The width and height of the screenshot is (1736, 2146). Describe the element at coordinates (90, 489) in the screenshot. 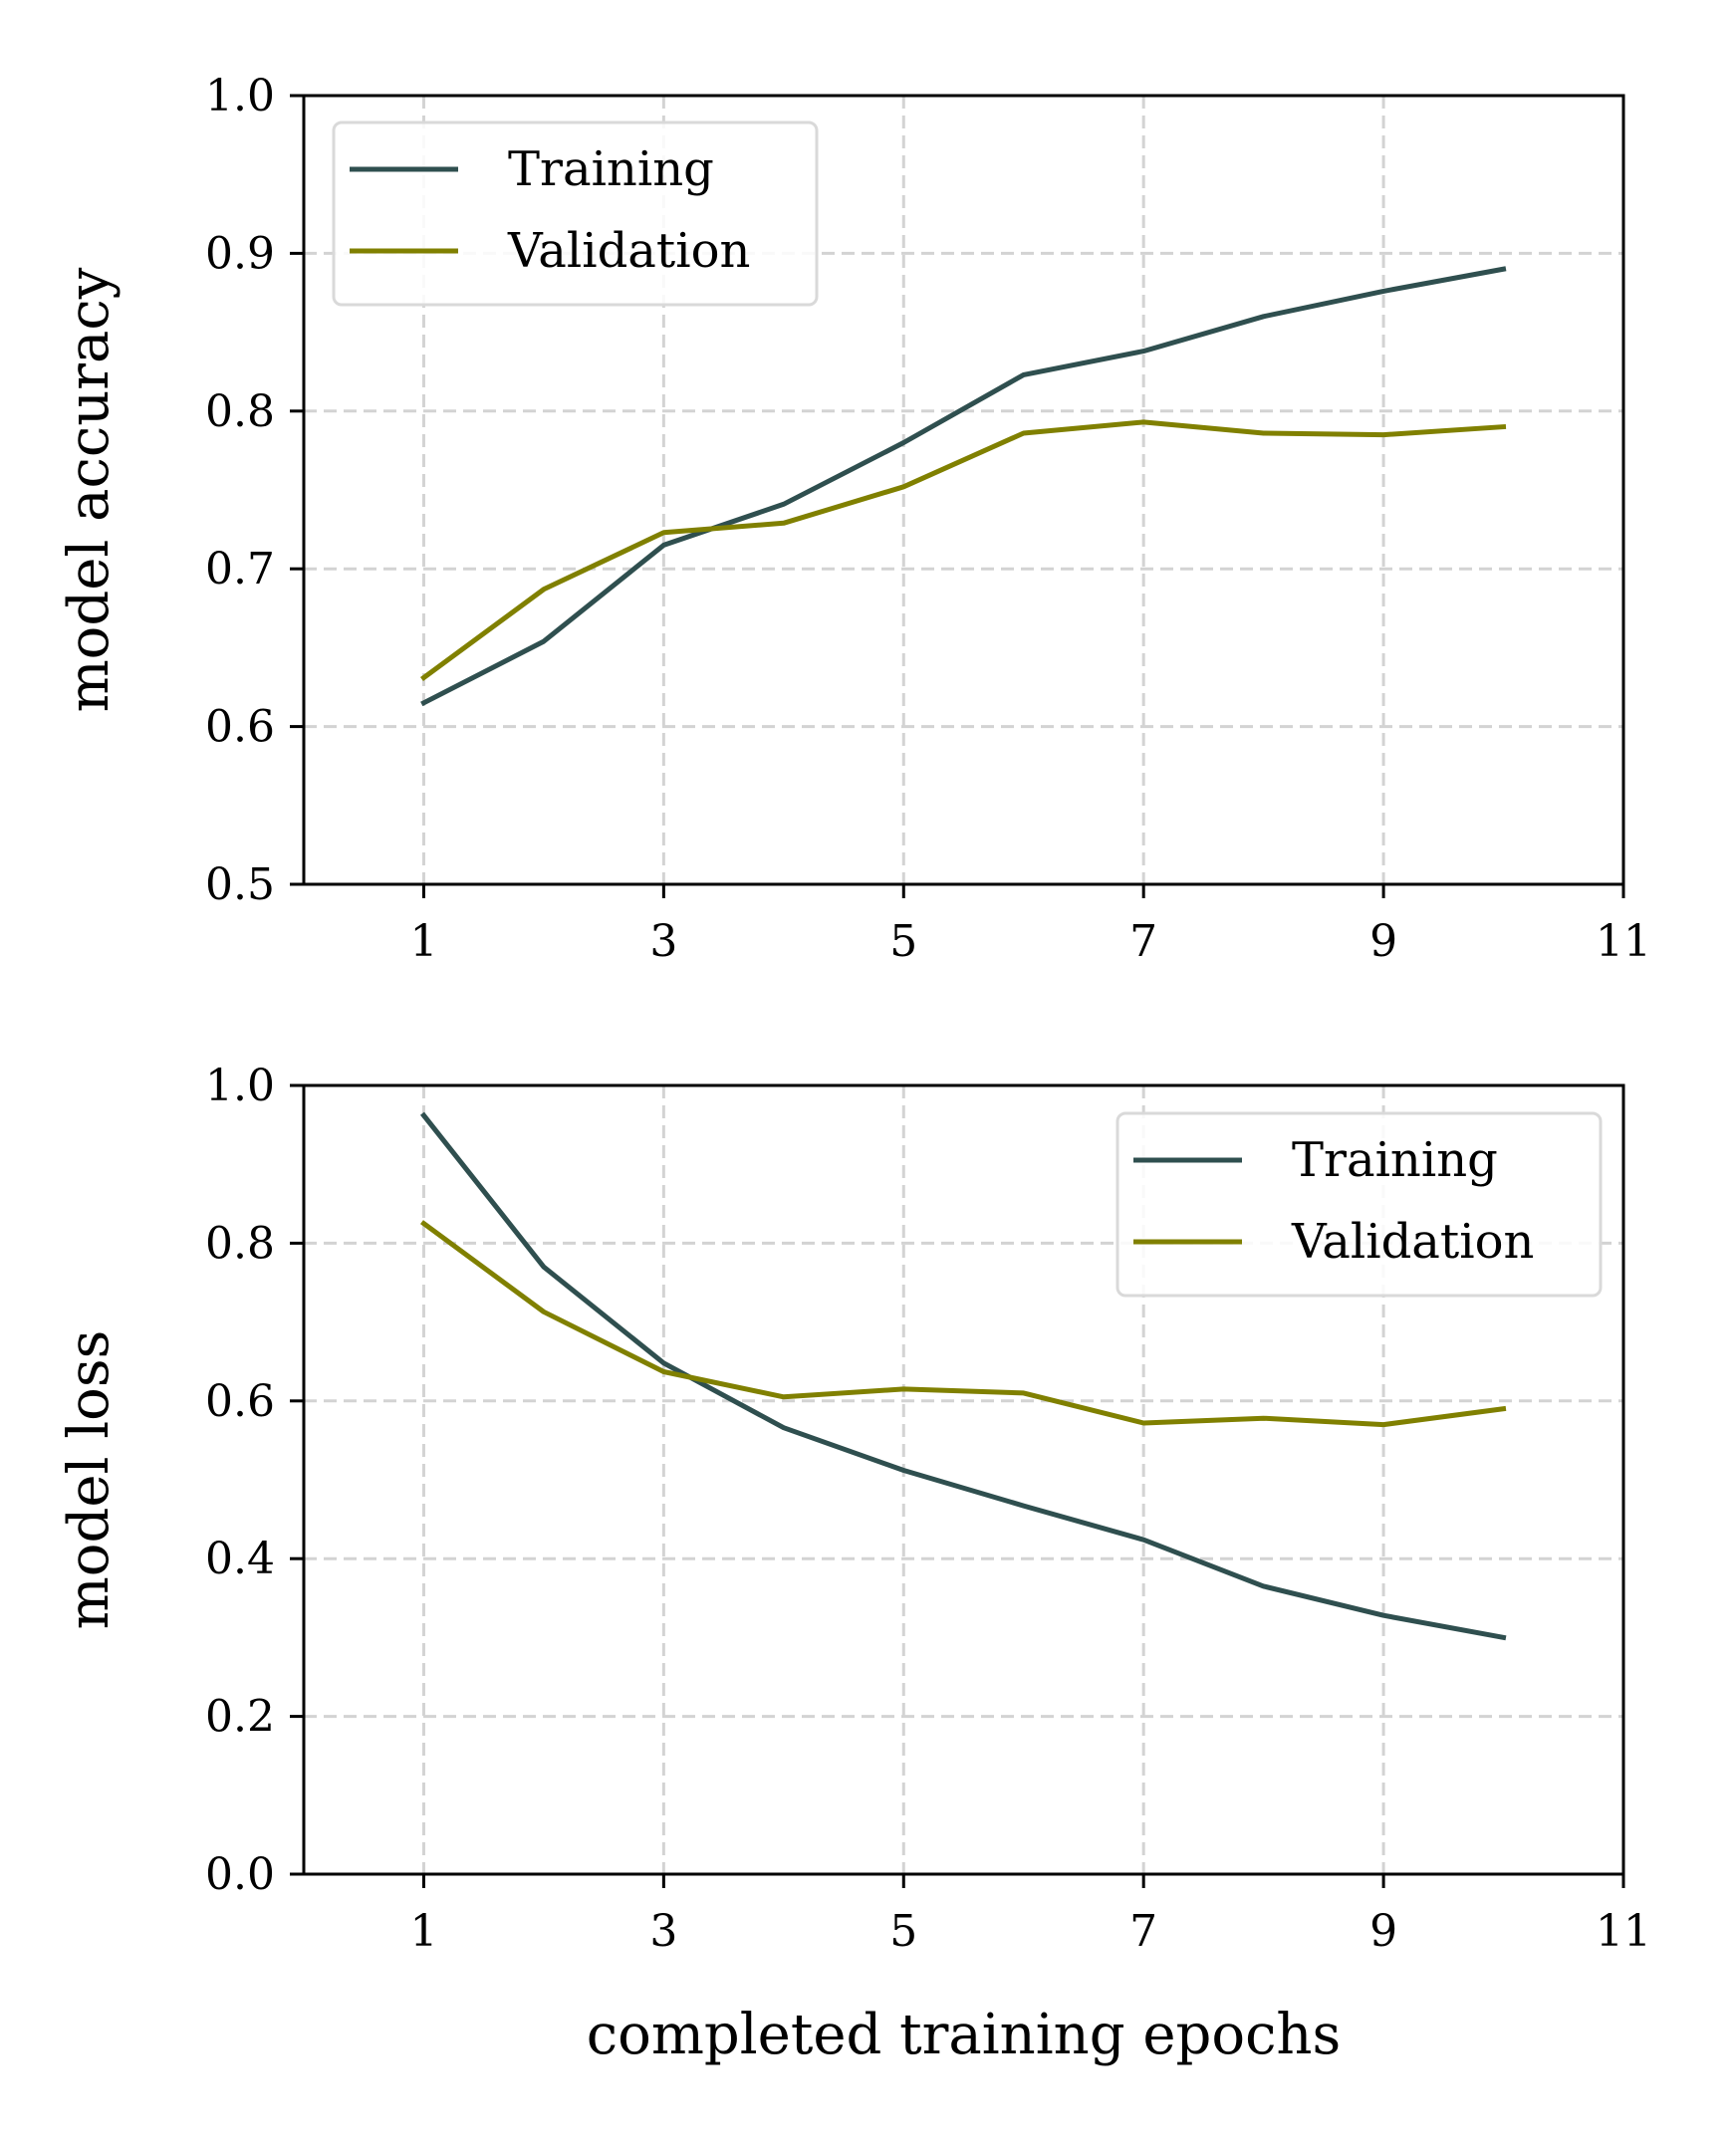

I see `y-axis-title: model accuracy` at that location.